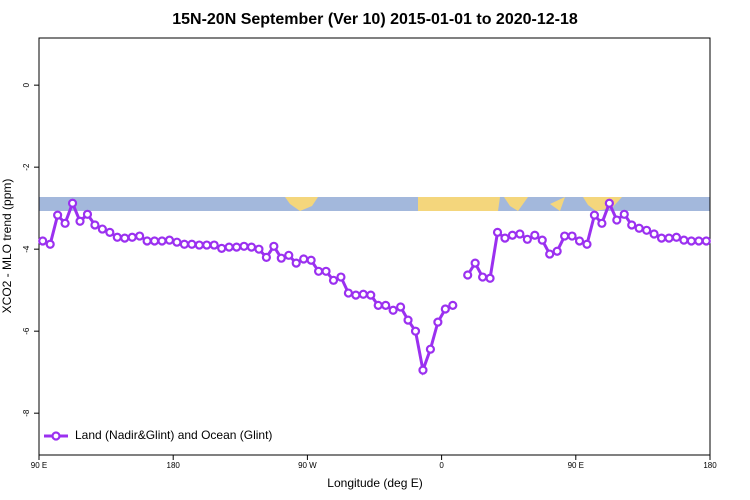  I want to click on x-axis-label: Longitude (deg E), so click(374, 483).